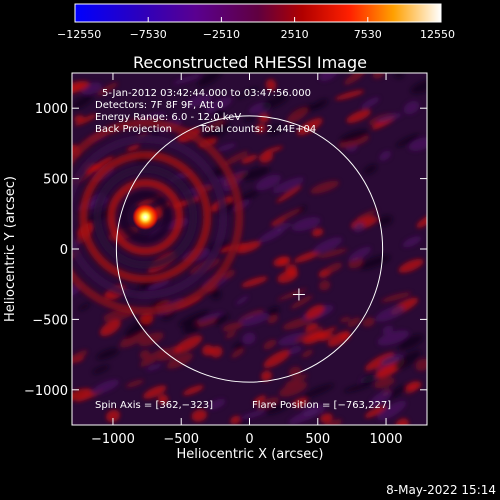  What do you see at coordinates (46, 250) in the screenshot?
I see `y-axis-tick-labels: −1000 −500 0 500 1000` at bounding box center [46, 250].